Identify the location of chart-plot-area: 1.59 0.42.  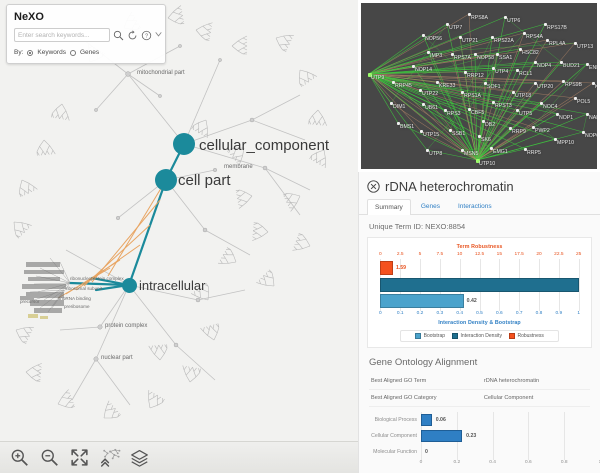
(479, 285).